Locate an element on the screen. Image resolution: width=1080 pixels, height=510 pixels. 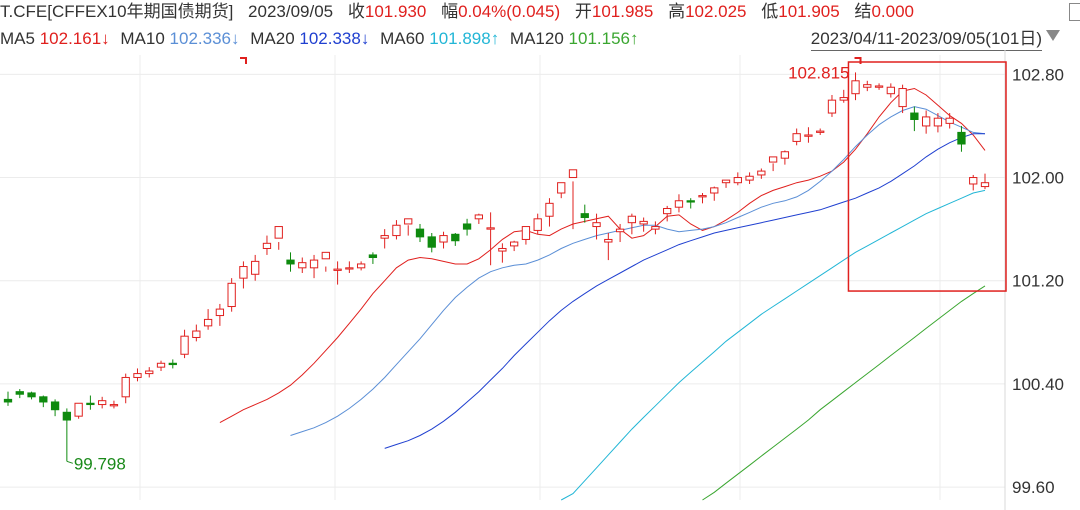
ma20-value: 102.338 is located at coordinates (330, 38).